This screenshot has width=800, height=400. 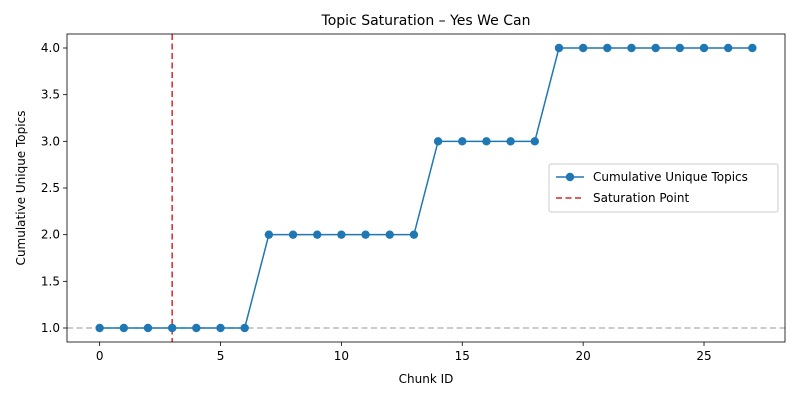 I want to click on legend-label-cumulative: Cumulative Unique Topics, so click(x=670, y=177).